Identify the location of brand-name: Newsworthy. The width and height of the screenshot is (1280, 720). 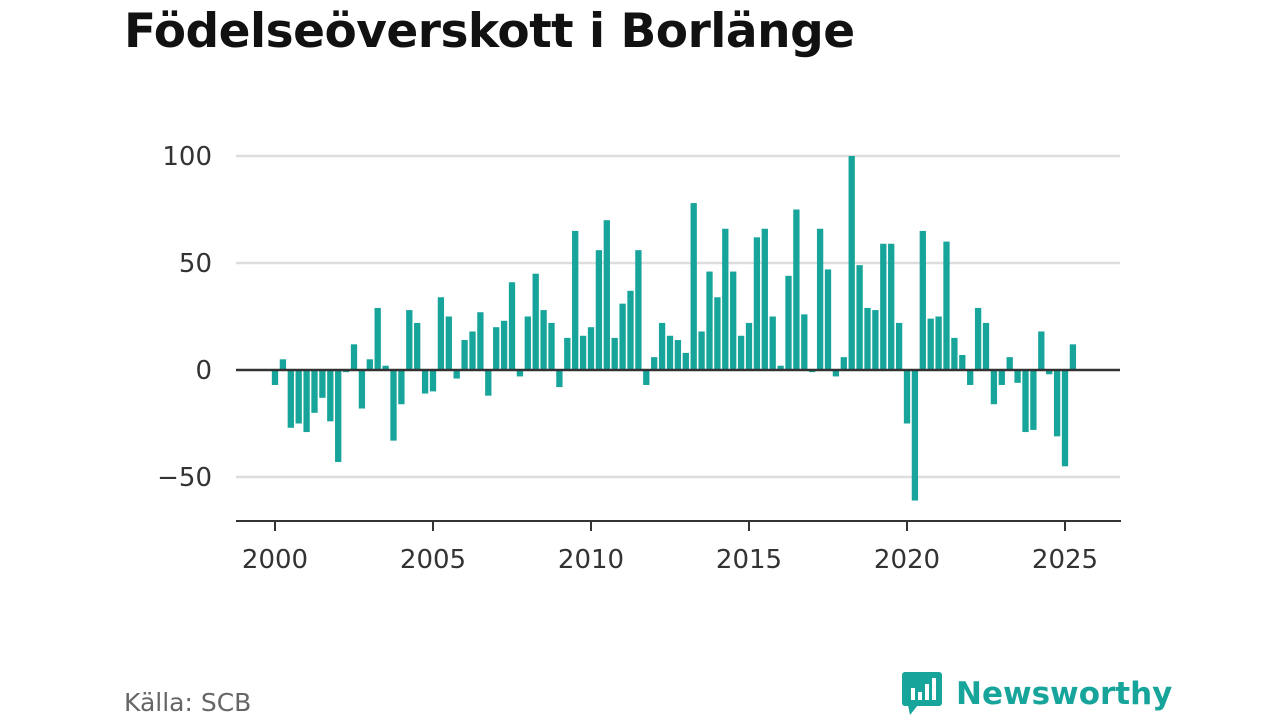
(1064, 694).